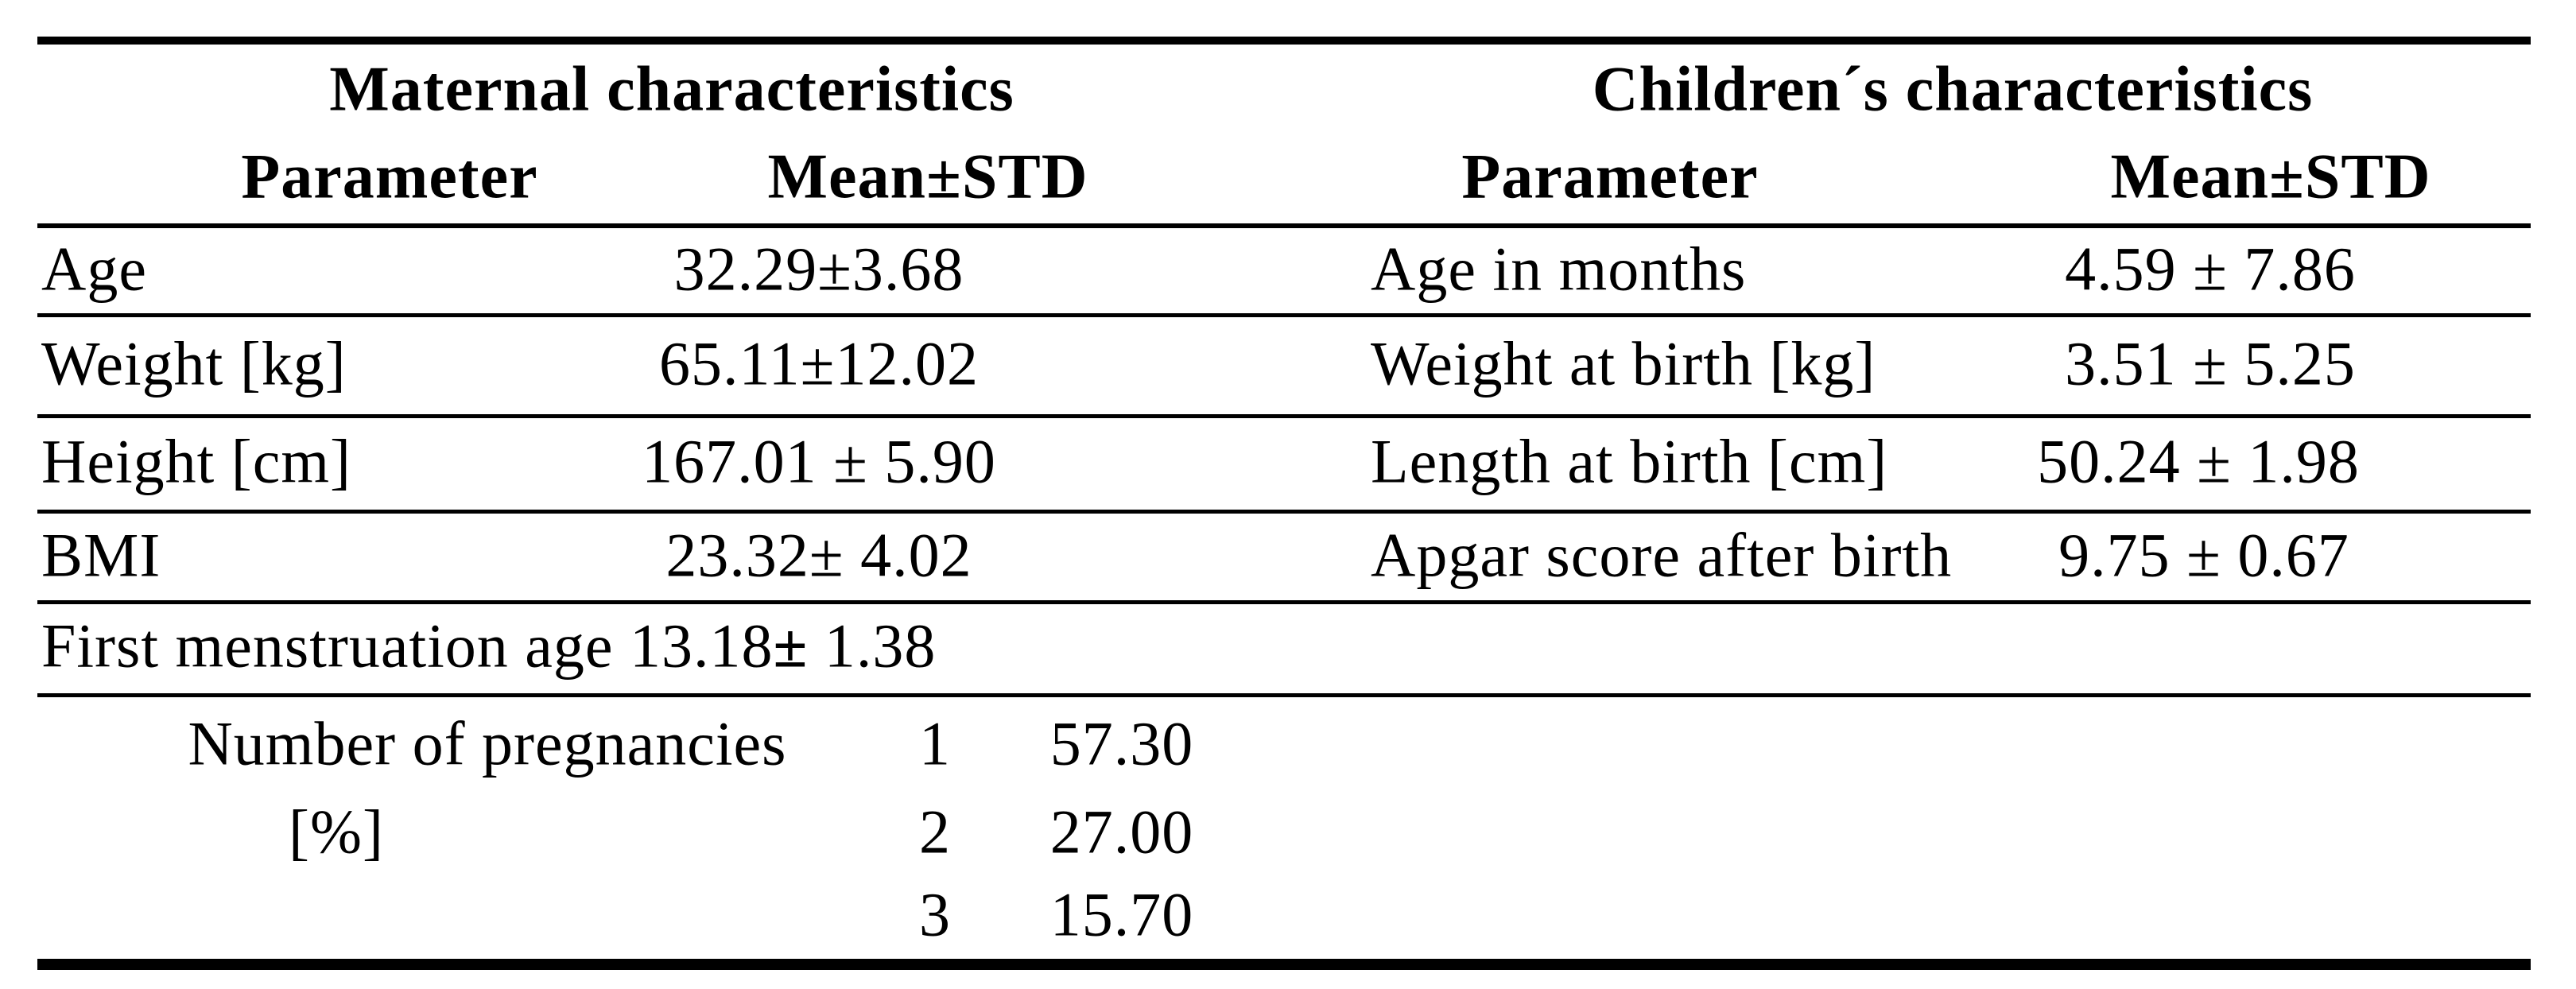  I want to click on right-table-title: Children´s characteristics, so click(1953, 89).